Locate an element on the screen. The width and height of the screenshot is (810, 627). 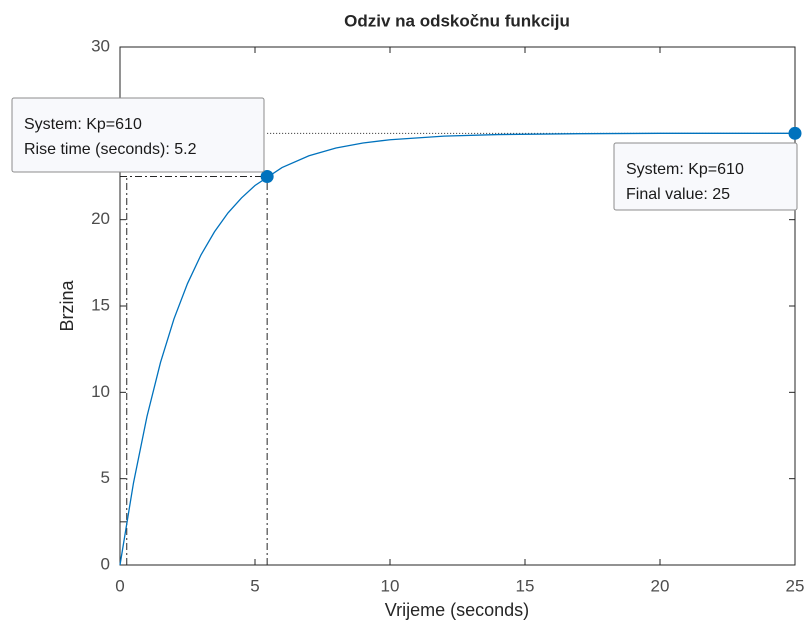
x-axis-label: Vrijeme (seconds) is located at coordinates (457, 610).